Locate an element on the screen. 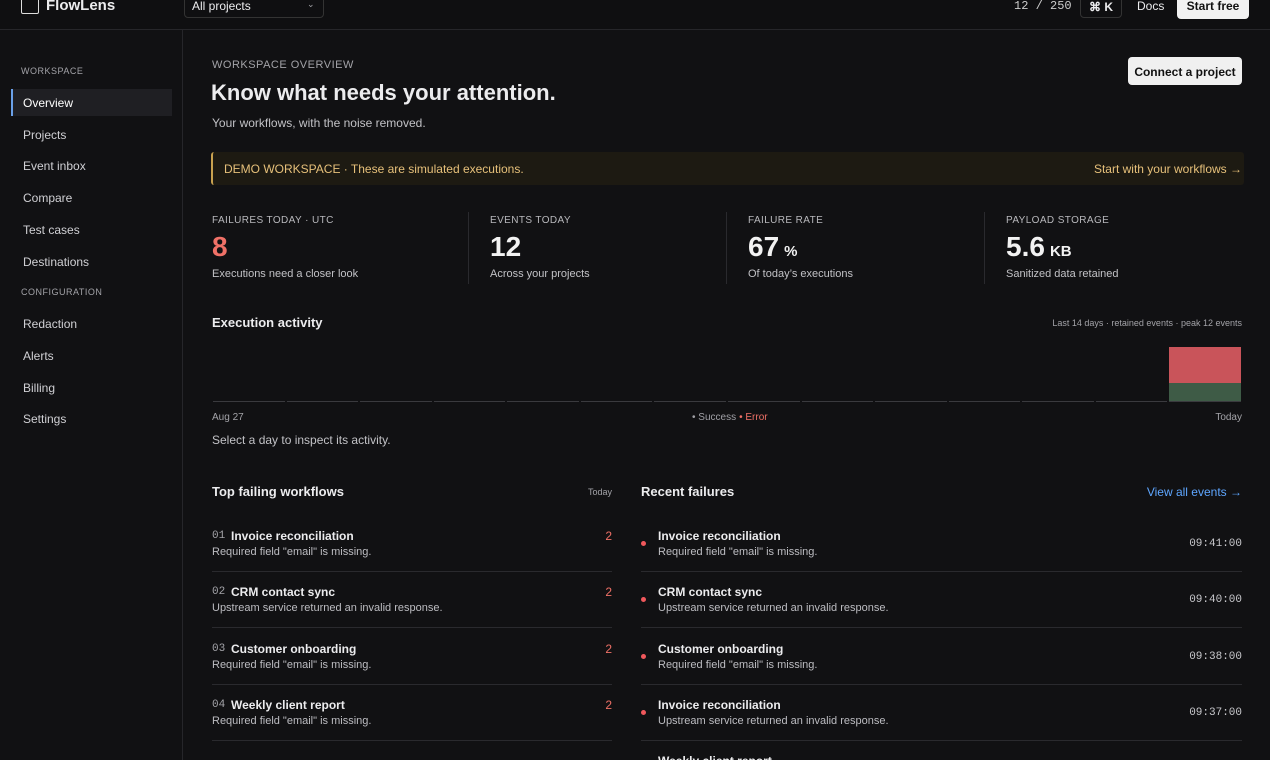 This screenshot has height=760, width=1270. stat-unit: KB is located at coordinates (1060, 251).